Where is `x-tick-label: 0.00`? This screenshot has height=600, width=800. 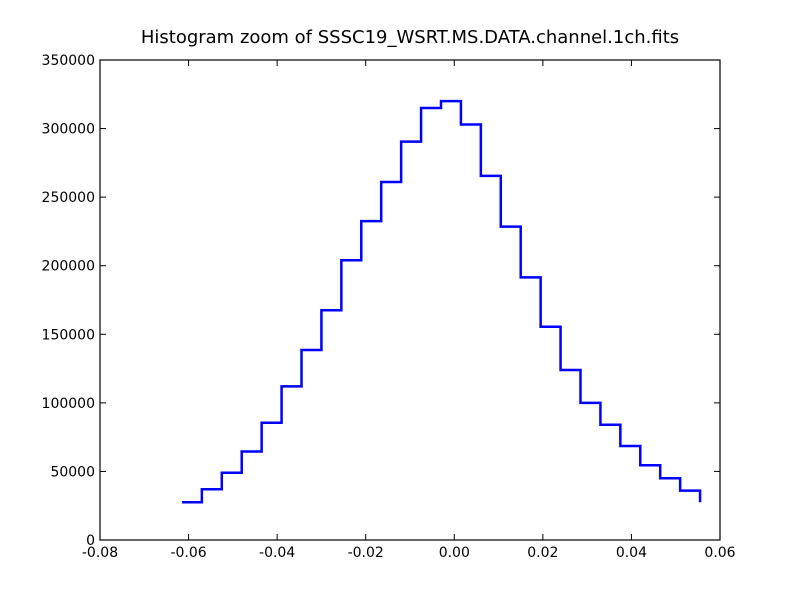 x-tick-label: 0.00 is located at coordinates (454, 553).